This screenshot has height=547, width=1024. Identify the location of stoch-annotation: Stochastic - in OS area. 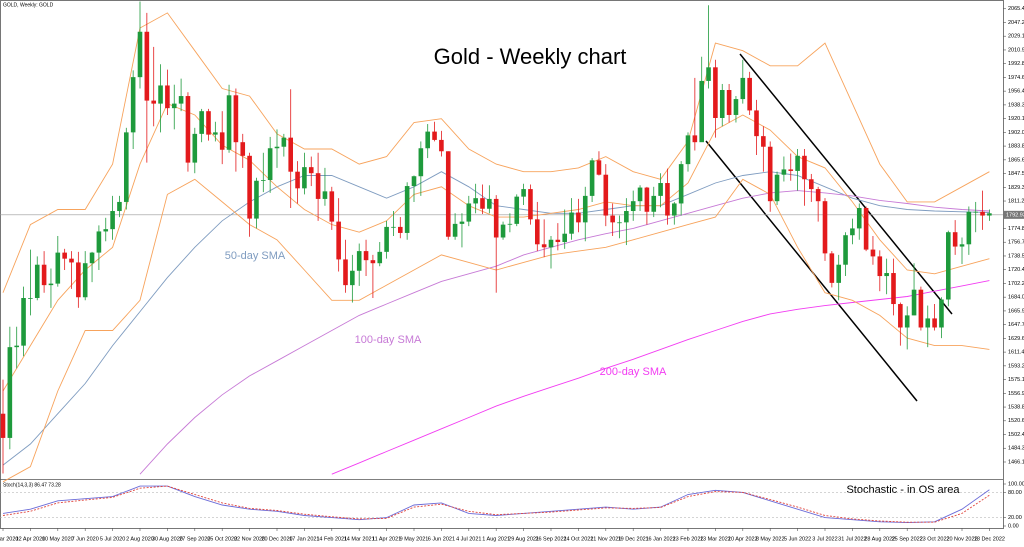
(903, 490).